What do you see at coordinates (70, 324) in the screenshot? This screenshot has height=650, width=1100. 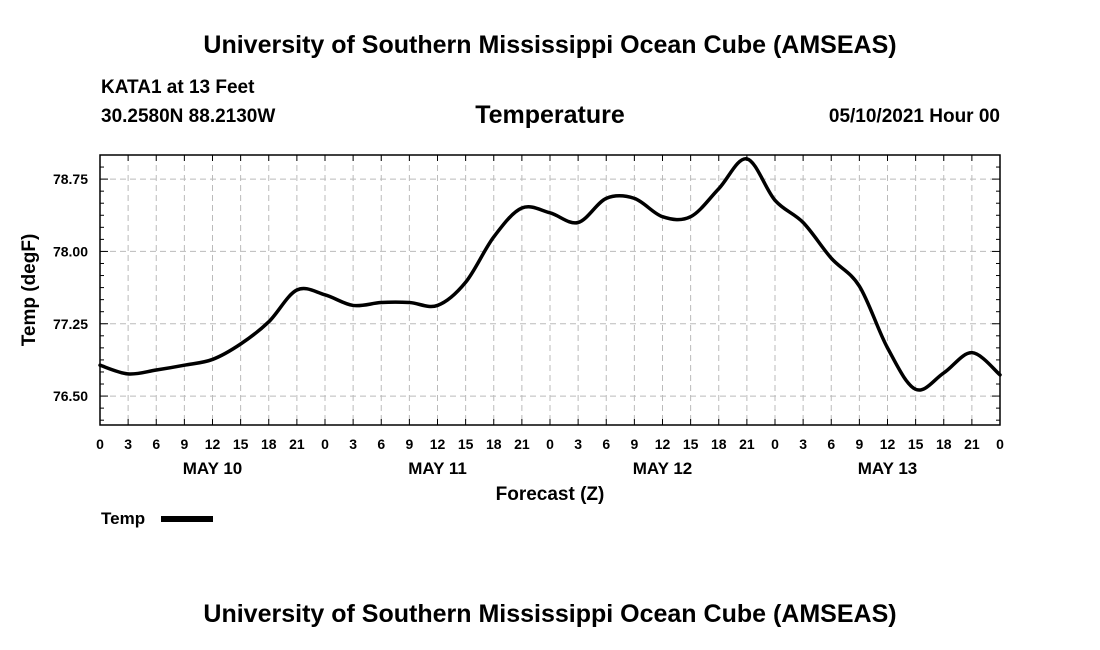 I see `y-tick-label: 77.25` at bounding box center [70, 324].